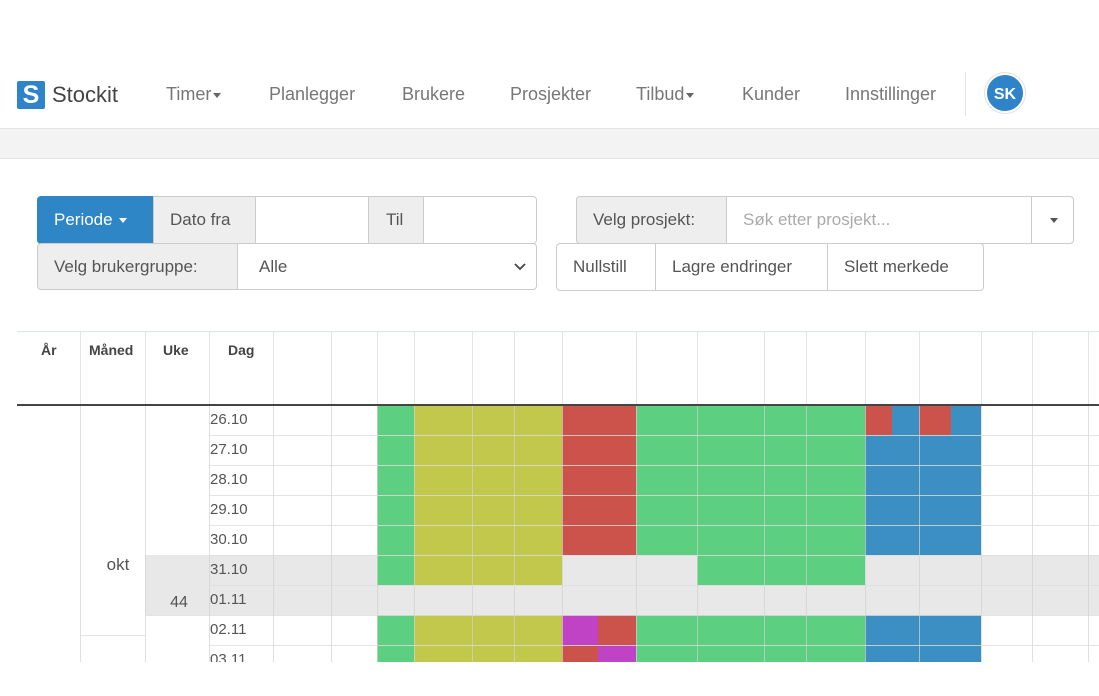  Describe the element at coordinates (312, 94) in the screenshot. I see `nav-planlegger: Planlegger` at that location.